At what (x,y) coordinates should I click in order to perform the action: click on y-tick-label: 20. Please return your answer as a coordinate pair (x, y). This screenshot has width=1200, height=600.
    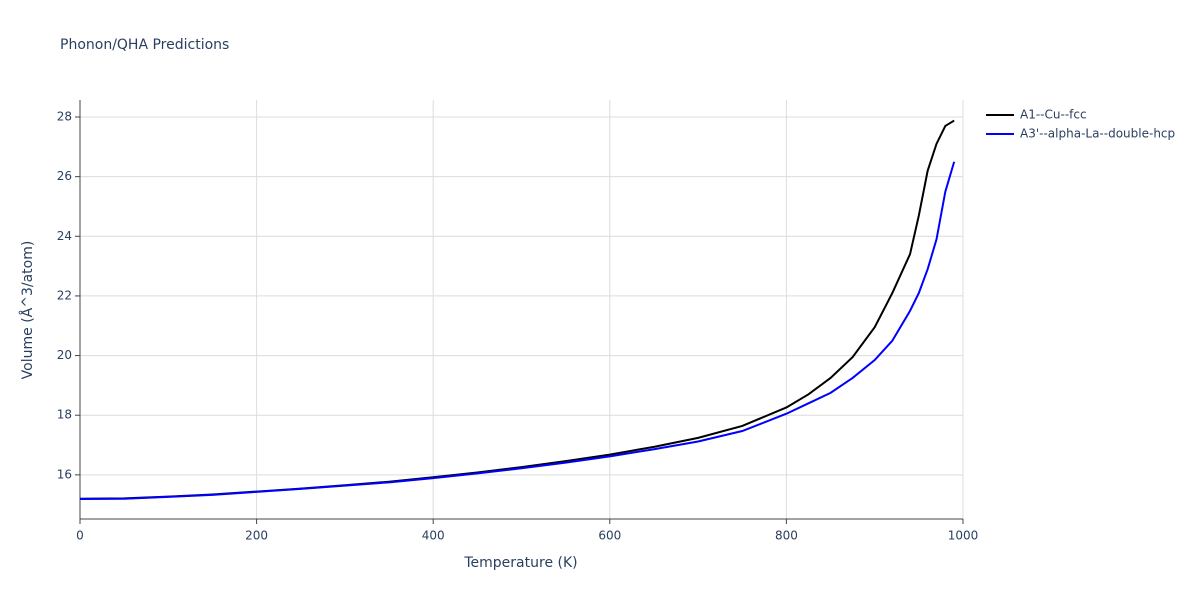
    Looking at the image, I should click on (64, 355).